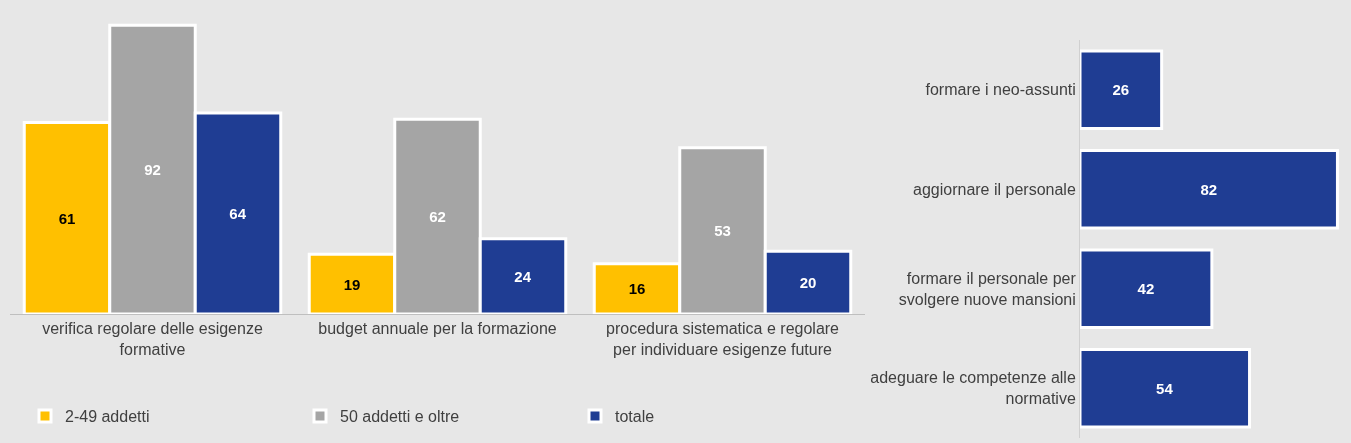 This screenshot has height=443, width=1351. I want to click on legend-label: 2-49 addetti, so click(107, 417).